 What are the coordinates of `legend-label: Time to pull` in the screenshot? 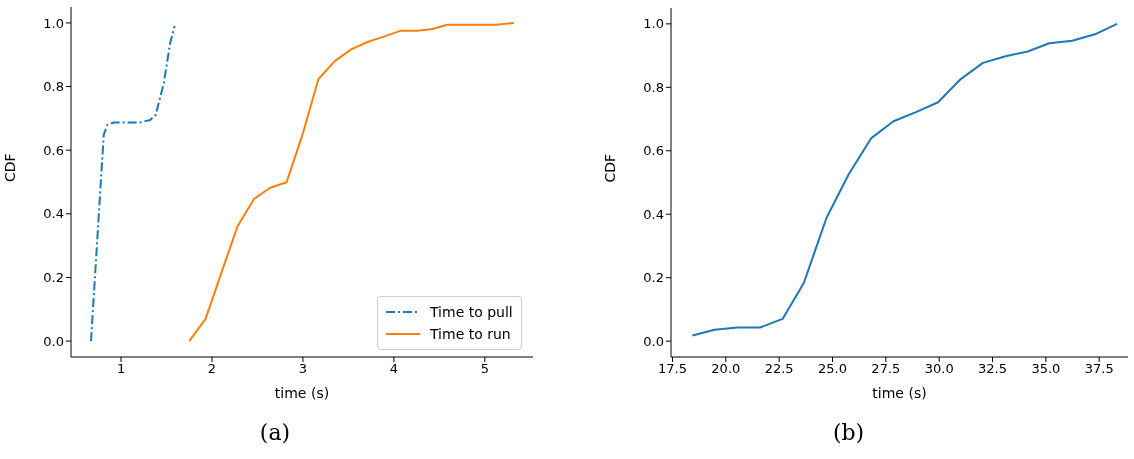 It's located at (471, 312).